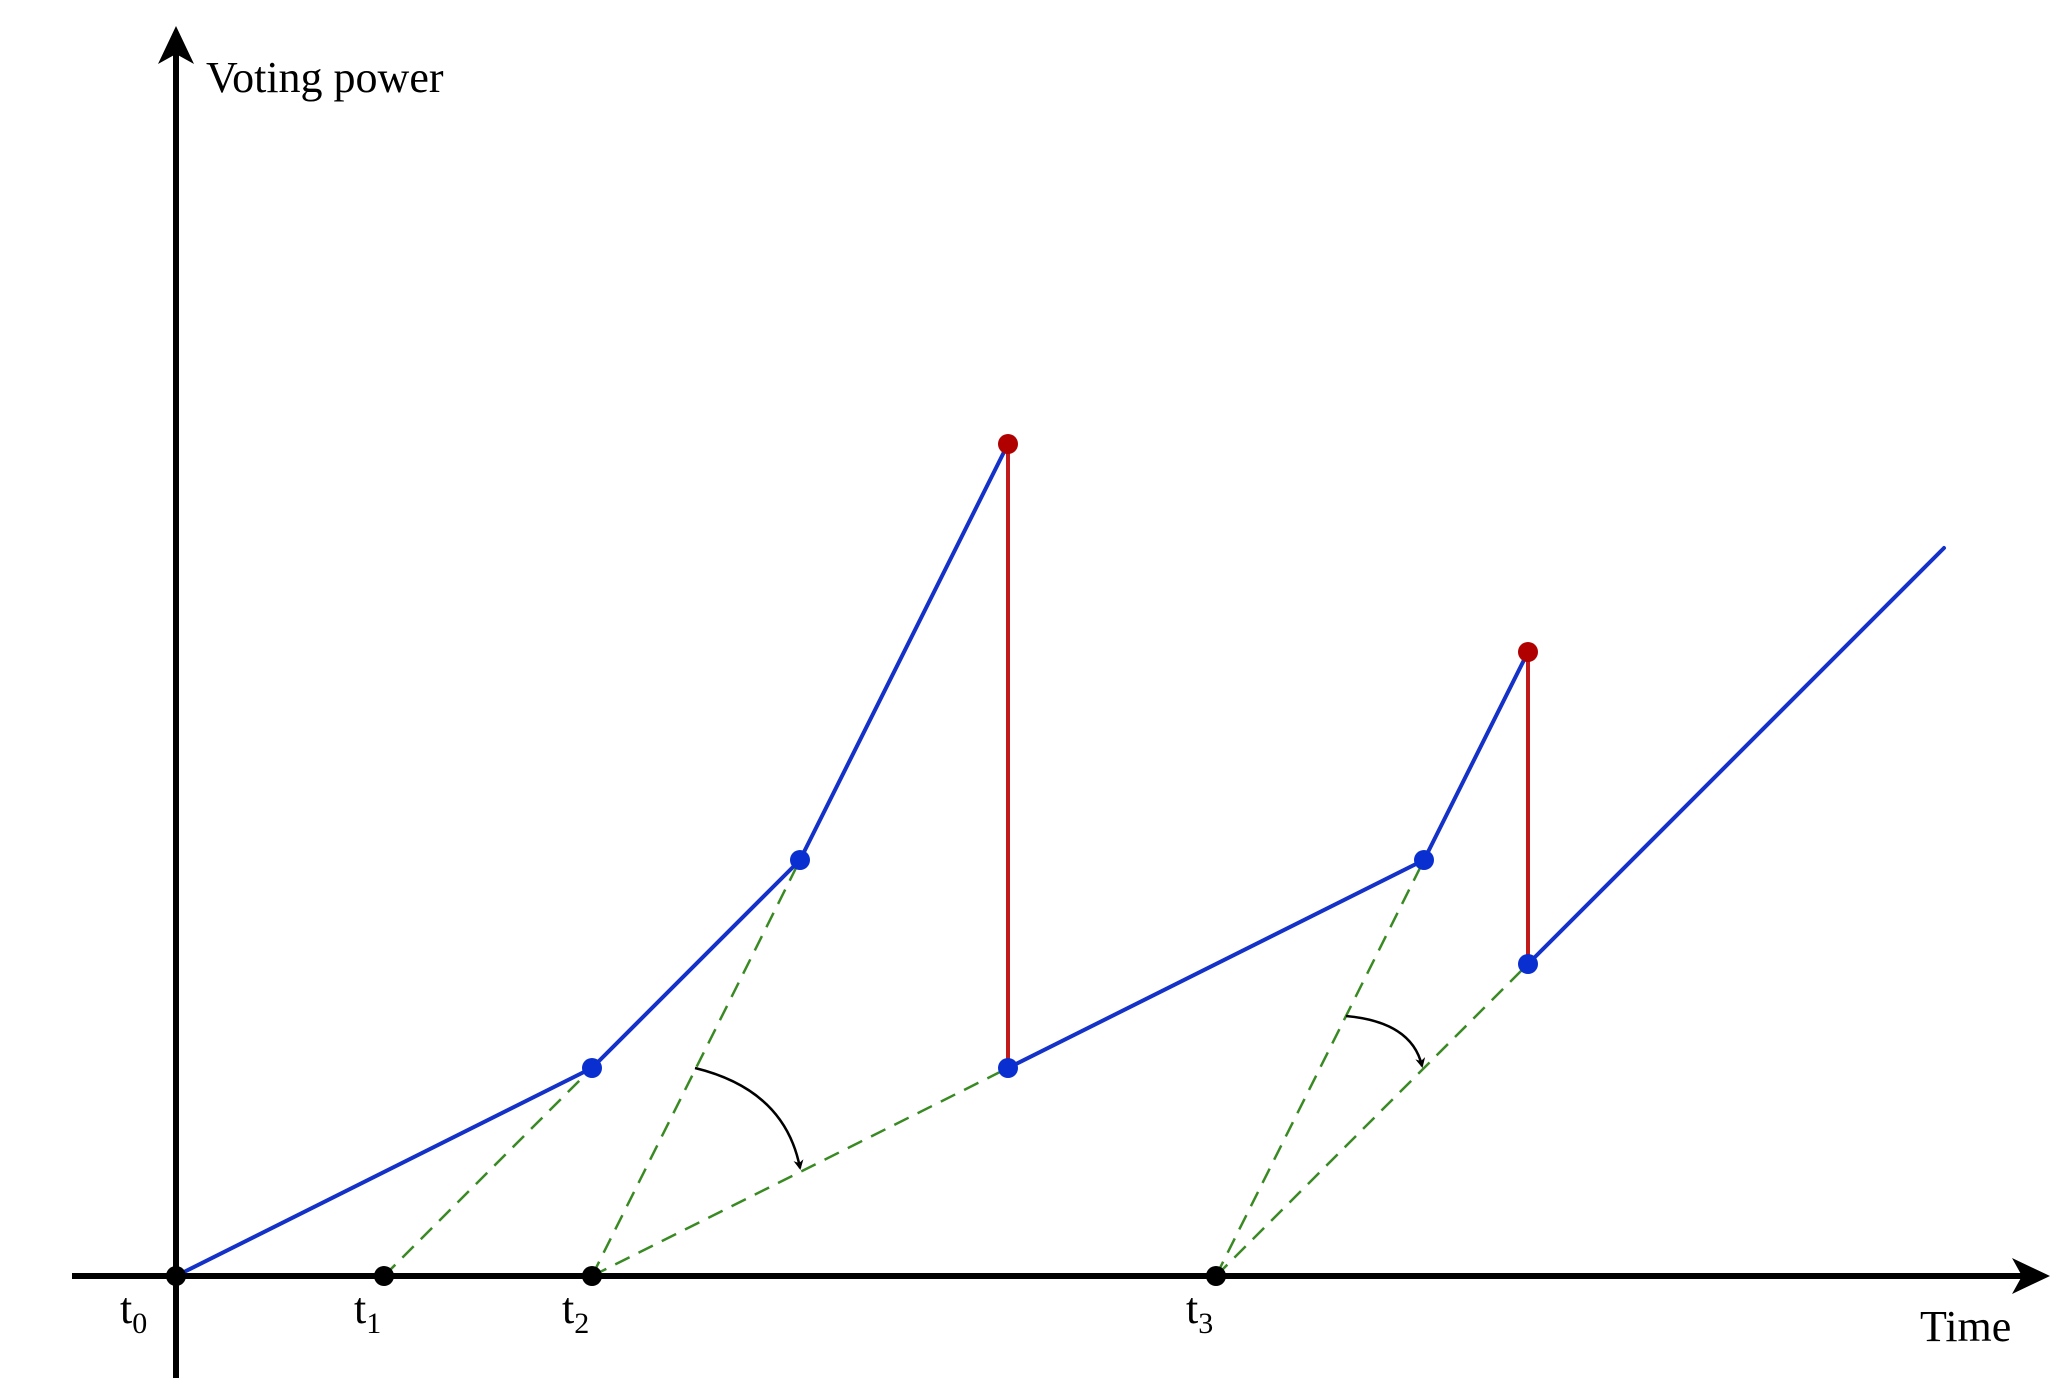  Describe the element at coordinates (367, 1312) in the screenshot. I see `tick-label-t1: t1` at that location.